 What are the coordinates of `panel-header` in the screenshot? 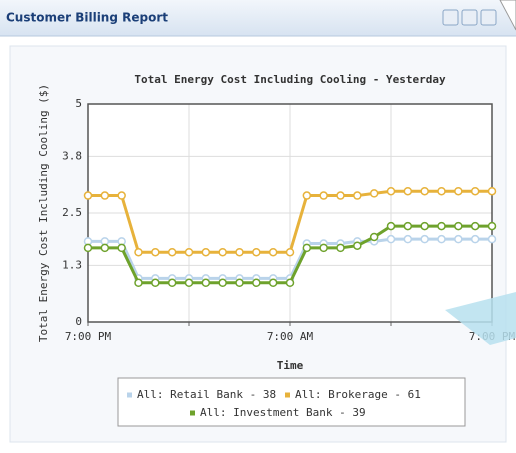 It's located at (258, 18).